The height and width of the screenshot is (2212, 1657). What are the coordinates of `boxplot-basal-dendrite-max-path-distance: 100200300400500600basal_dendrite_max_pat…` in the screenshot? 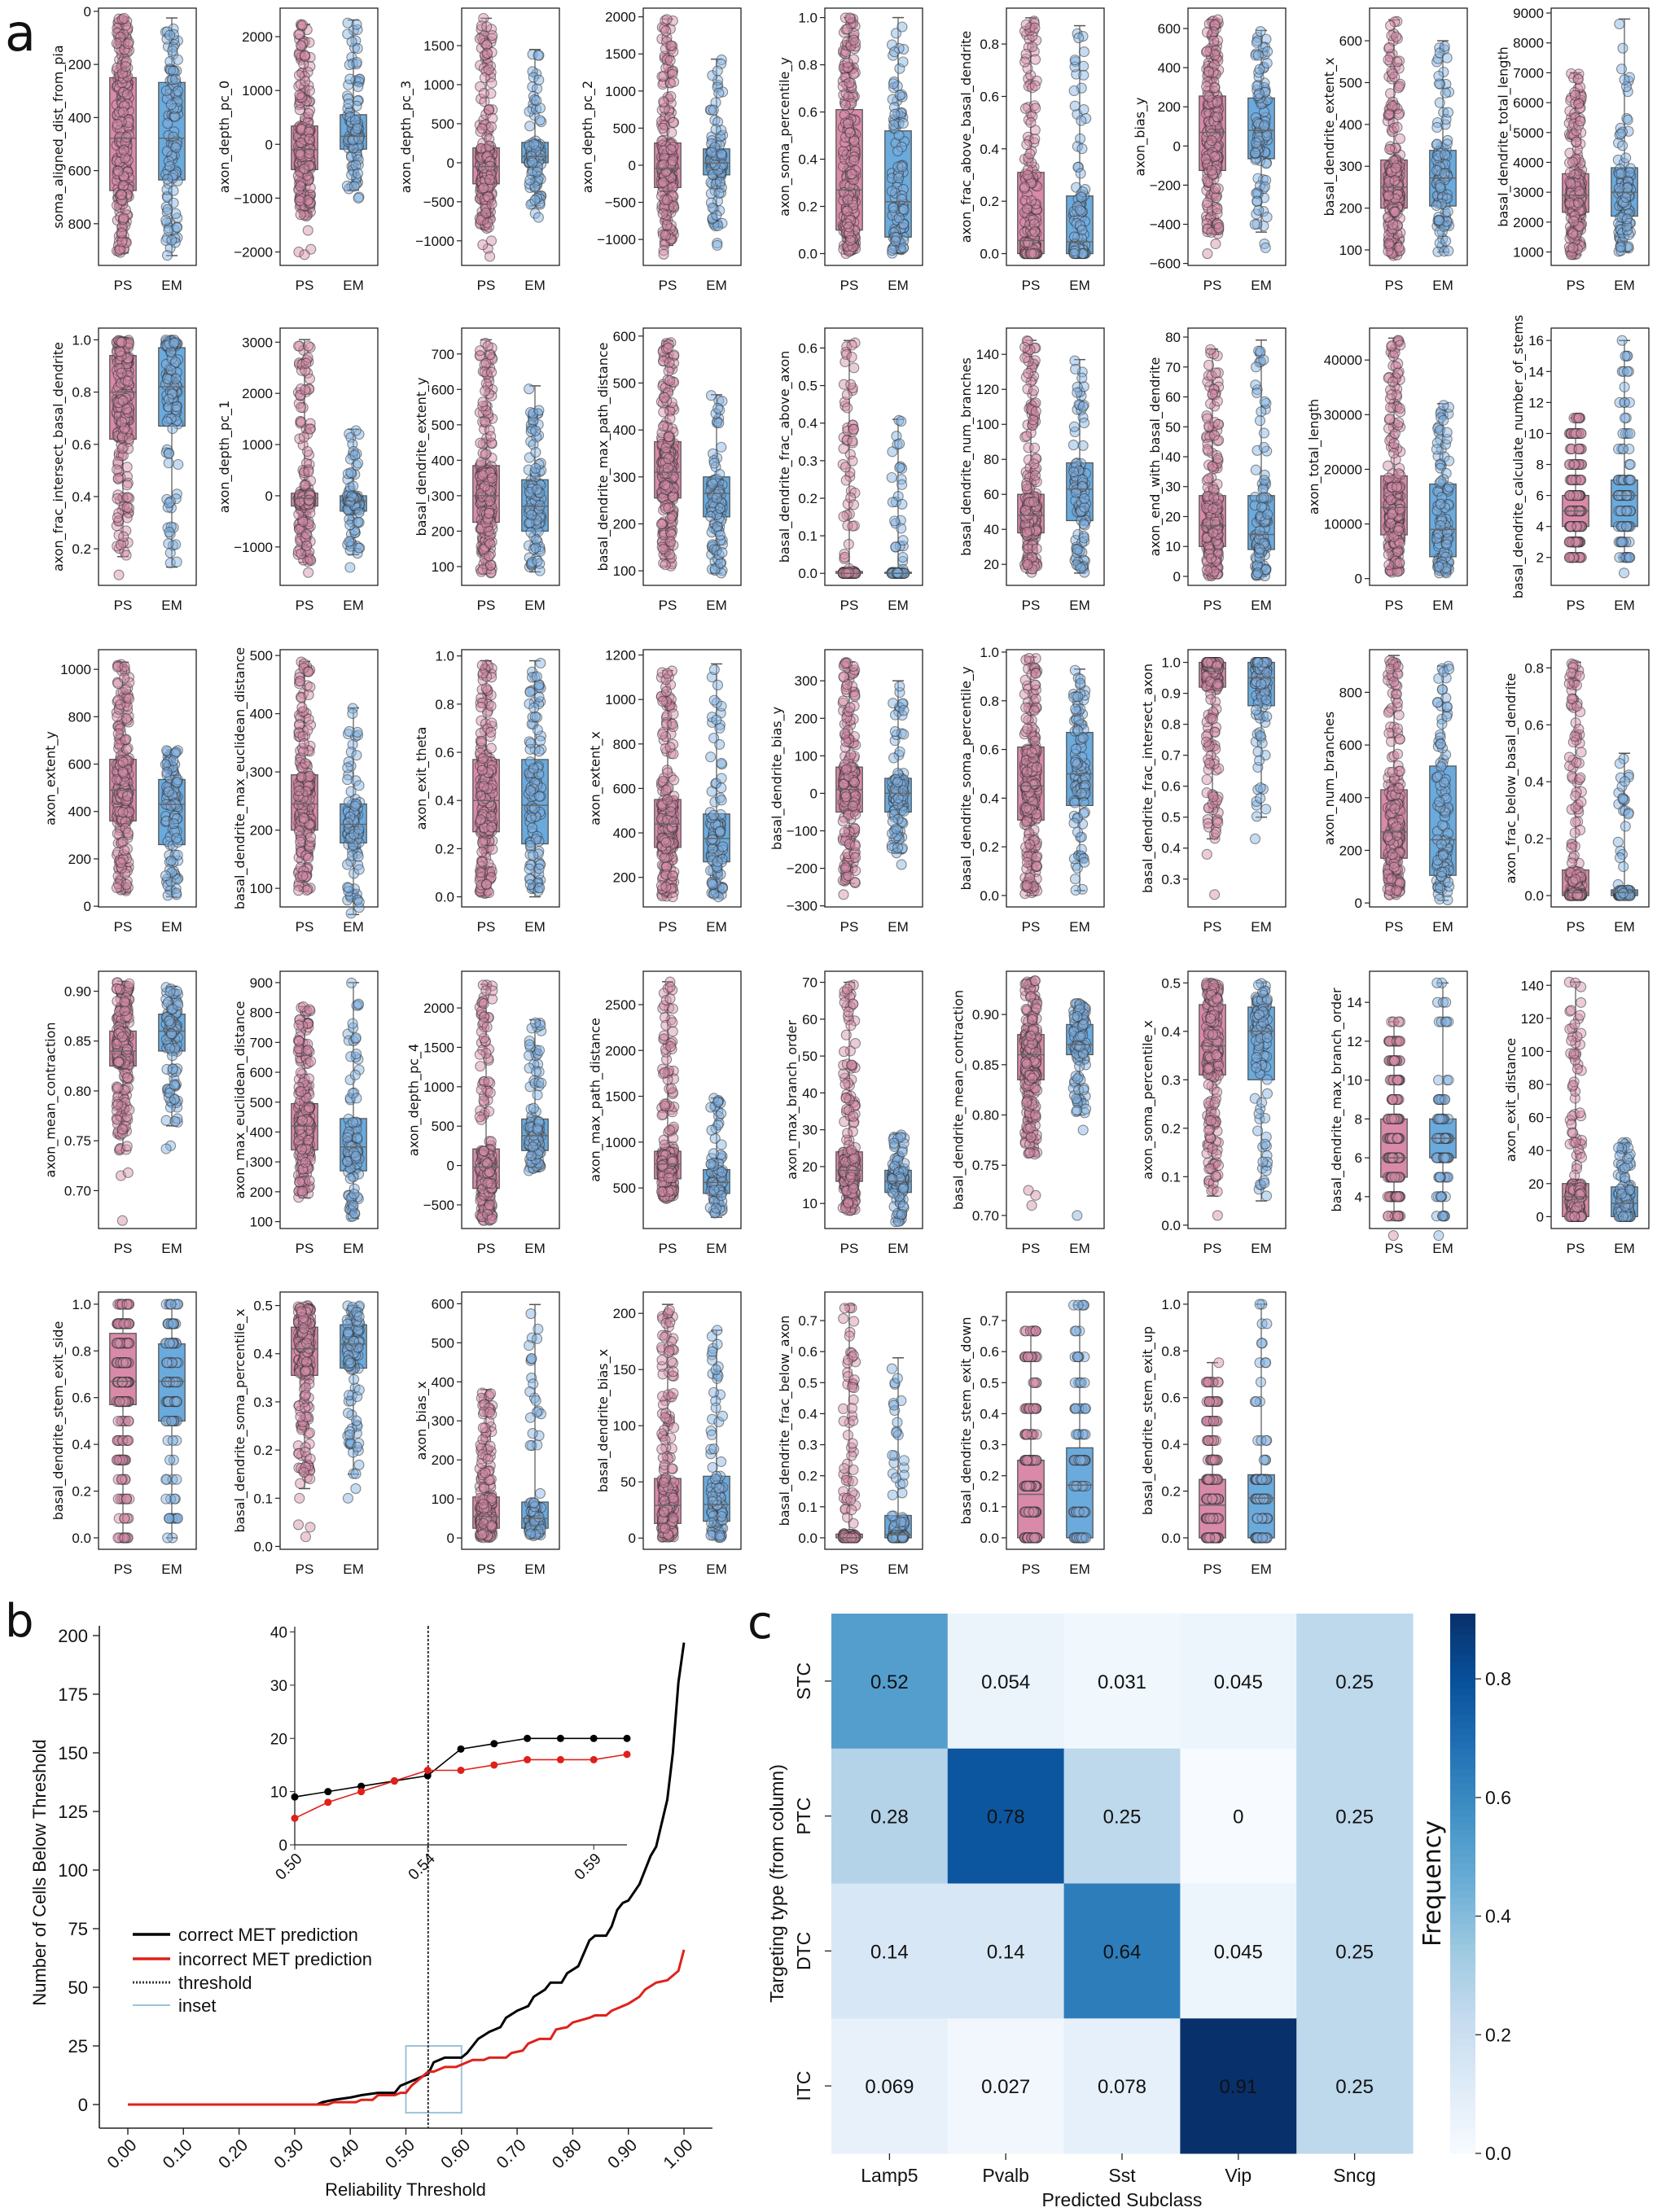 It's located at (668, 470).